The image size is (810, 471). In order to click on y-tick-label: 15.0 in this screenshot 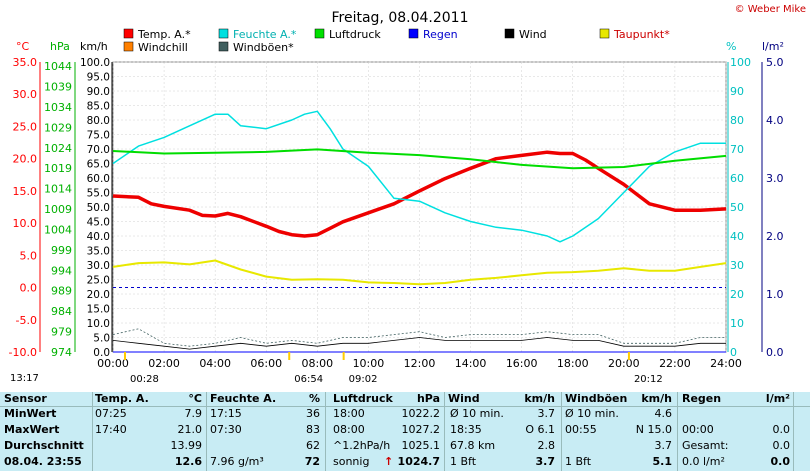, I will do `click(98, 310)`.